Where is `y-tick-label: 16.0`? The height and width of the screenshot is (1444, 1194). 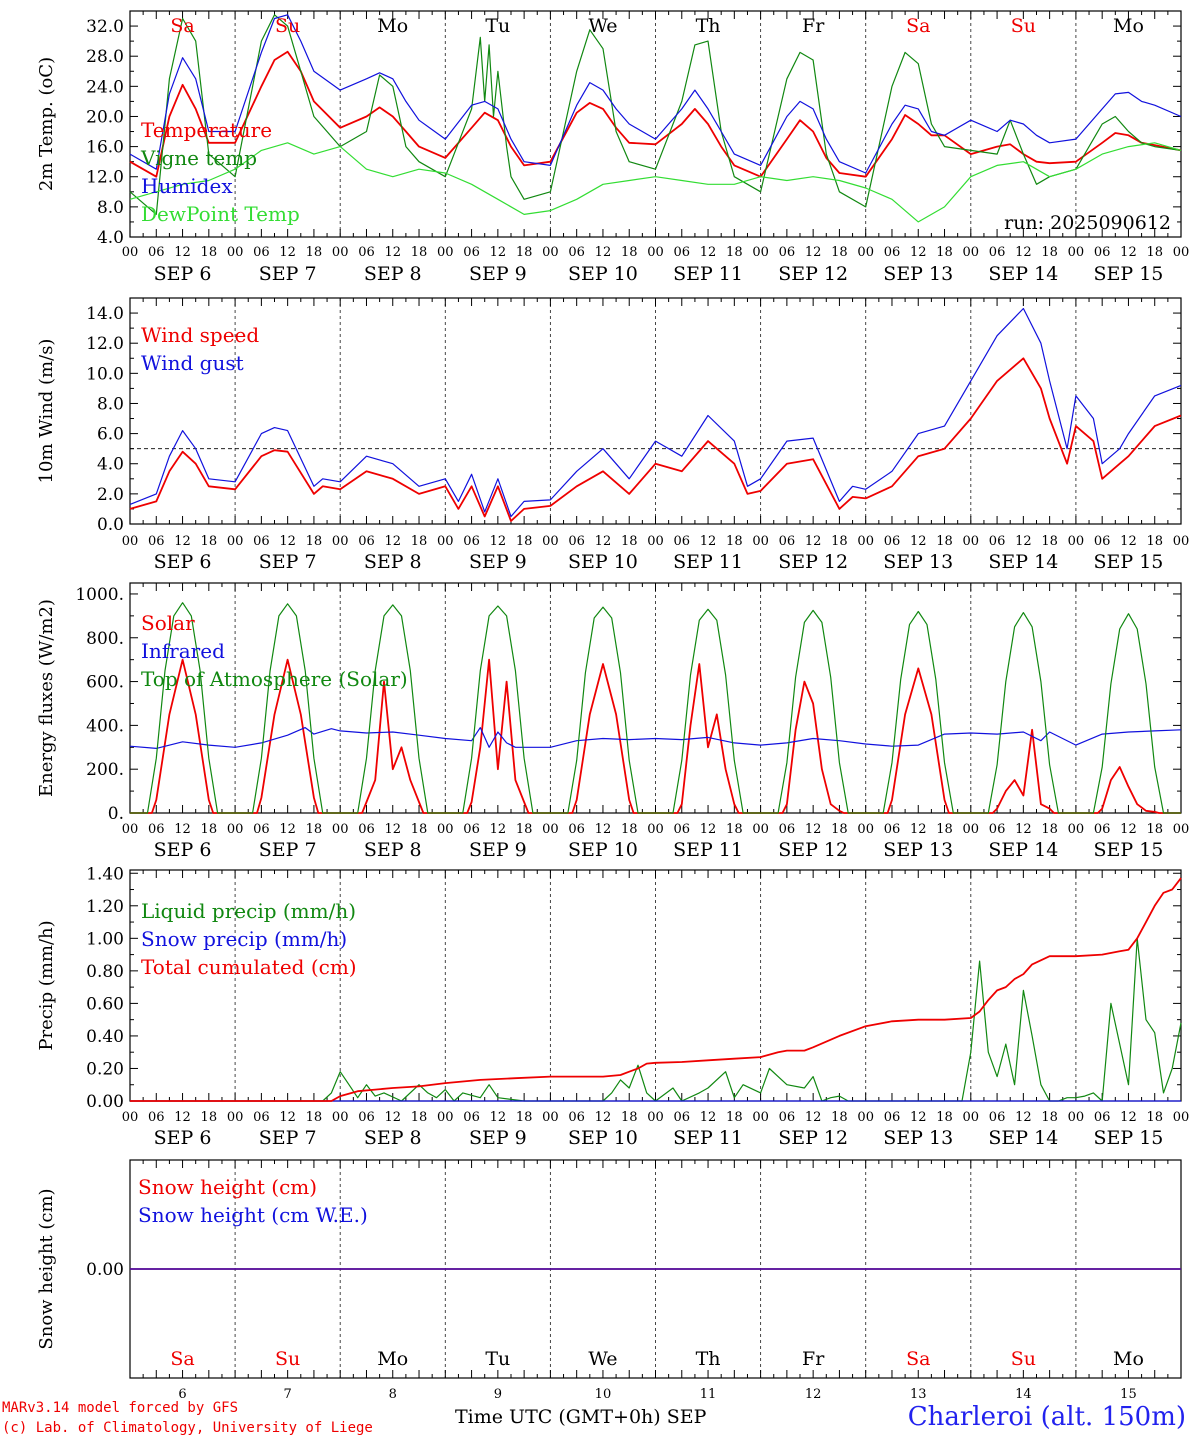 y-tick-label: 16.0 is located at coordinates (105, 148).